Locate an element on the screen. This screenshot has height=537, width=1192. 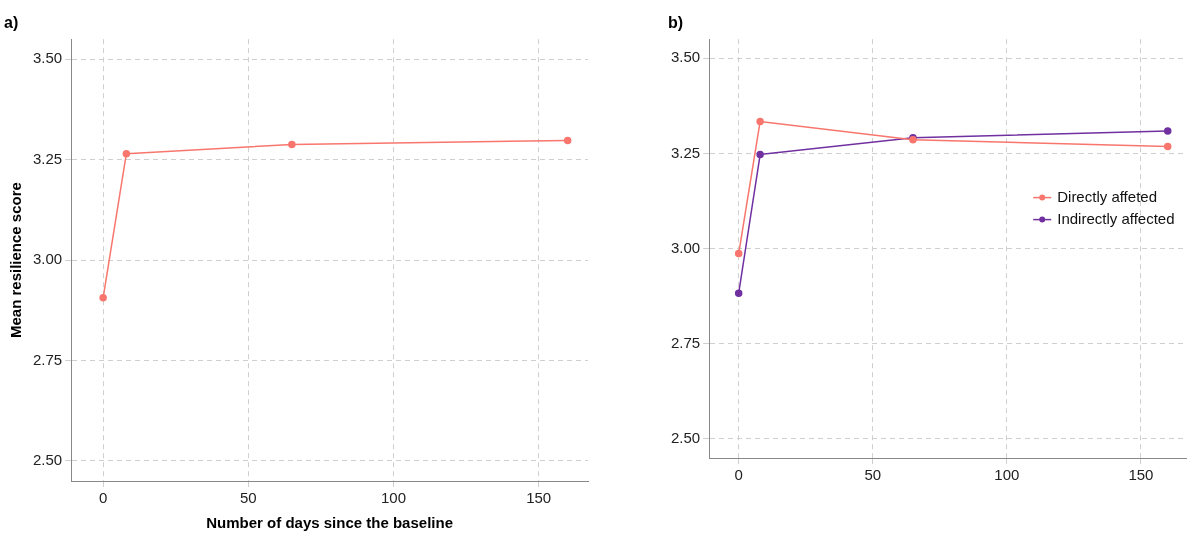
legend-label: Indirectly affected is located at coordinates (1116, 218).